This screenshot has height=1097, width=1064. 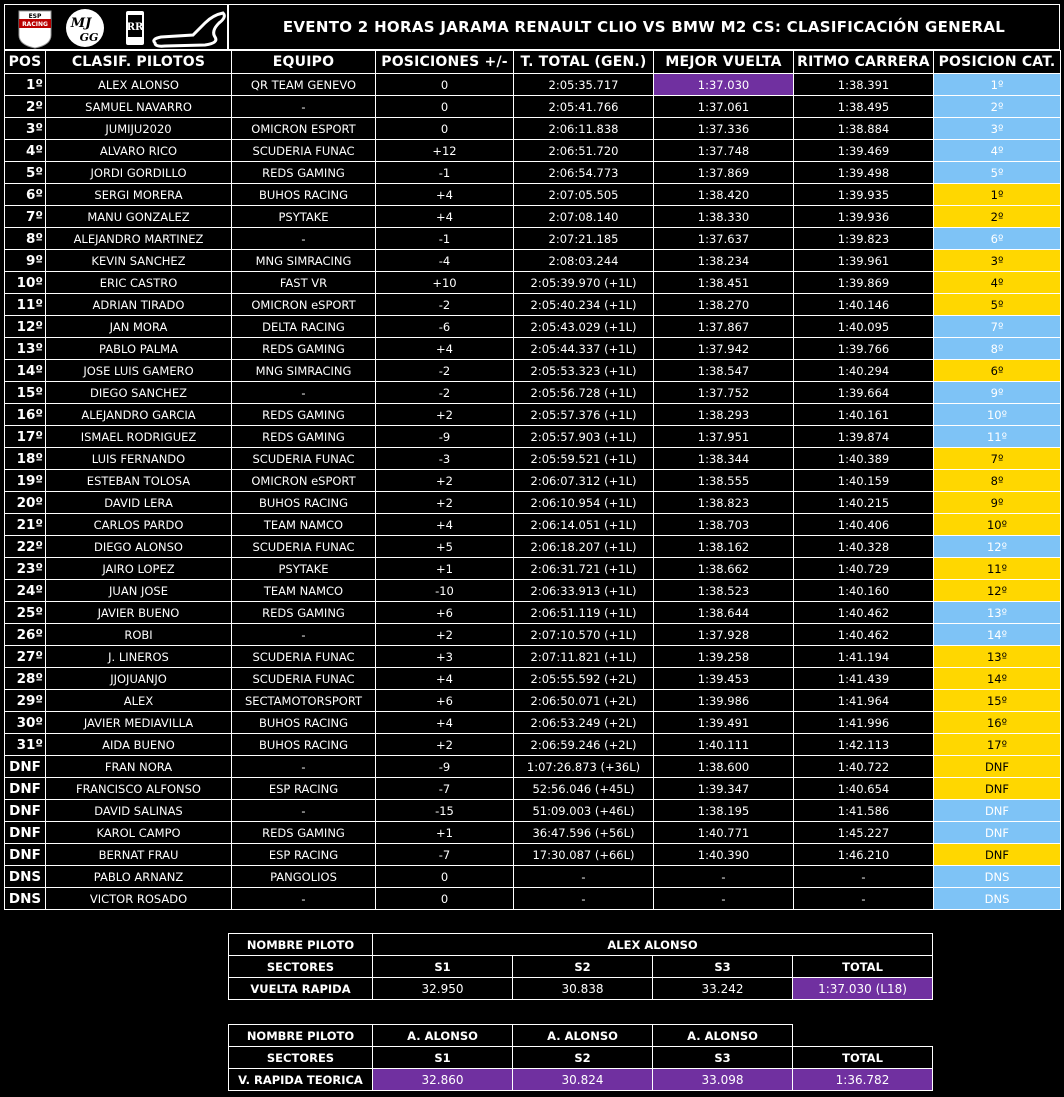 What do you see at coordinates (25, 678) in the screenshot?
I see `pos-cell: 28º` at bounding box center [25, 678].